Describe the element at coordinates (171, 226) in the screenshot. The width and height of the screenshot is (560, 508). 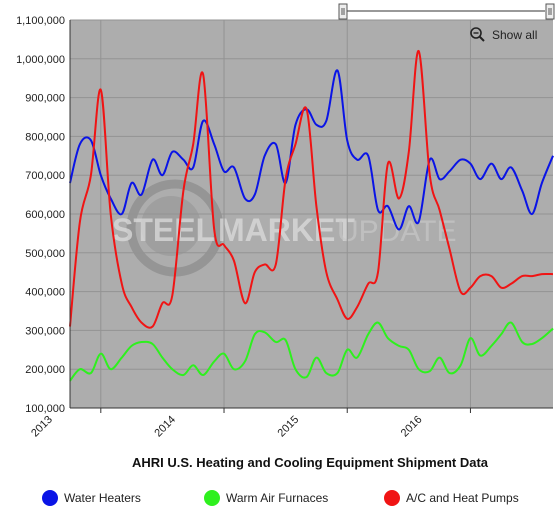
I see `watermark-disc` at that location.